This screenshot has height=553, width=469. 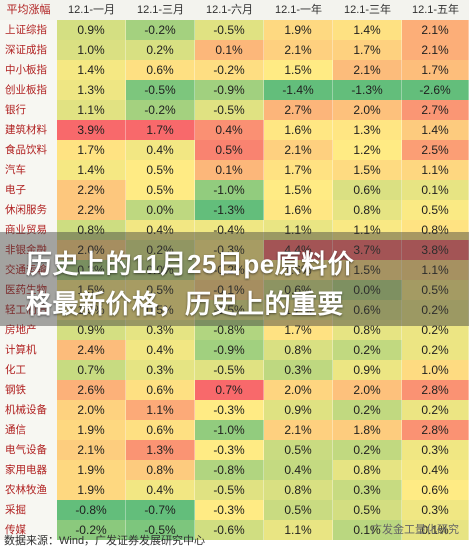 I want to click on table-cell: -0.6%, so click(x=229, y=530).